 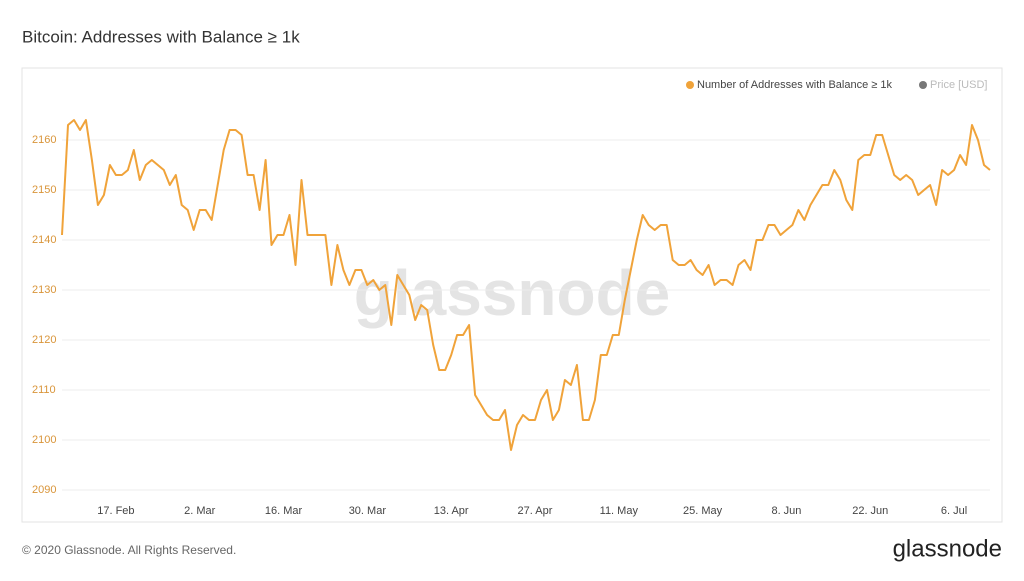 What do you see at coordinates (451, 511) in the screenshot?
I see `x-tick-label: 13. Apr` at bounding box center [451, 511].